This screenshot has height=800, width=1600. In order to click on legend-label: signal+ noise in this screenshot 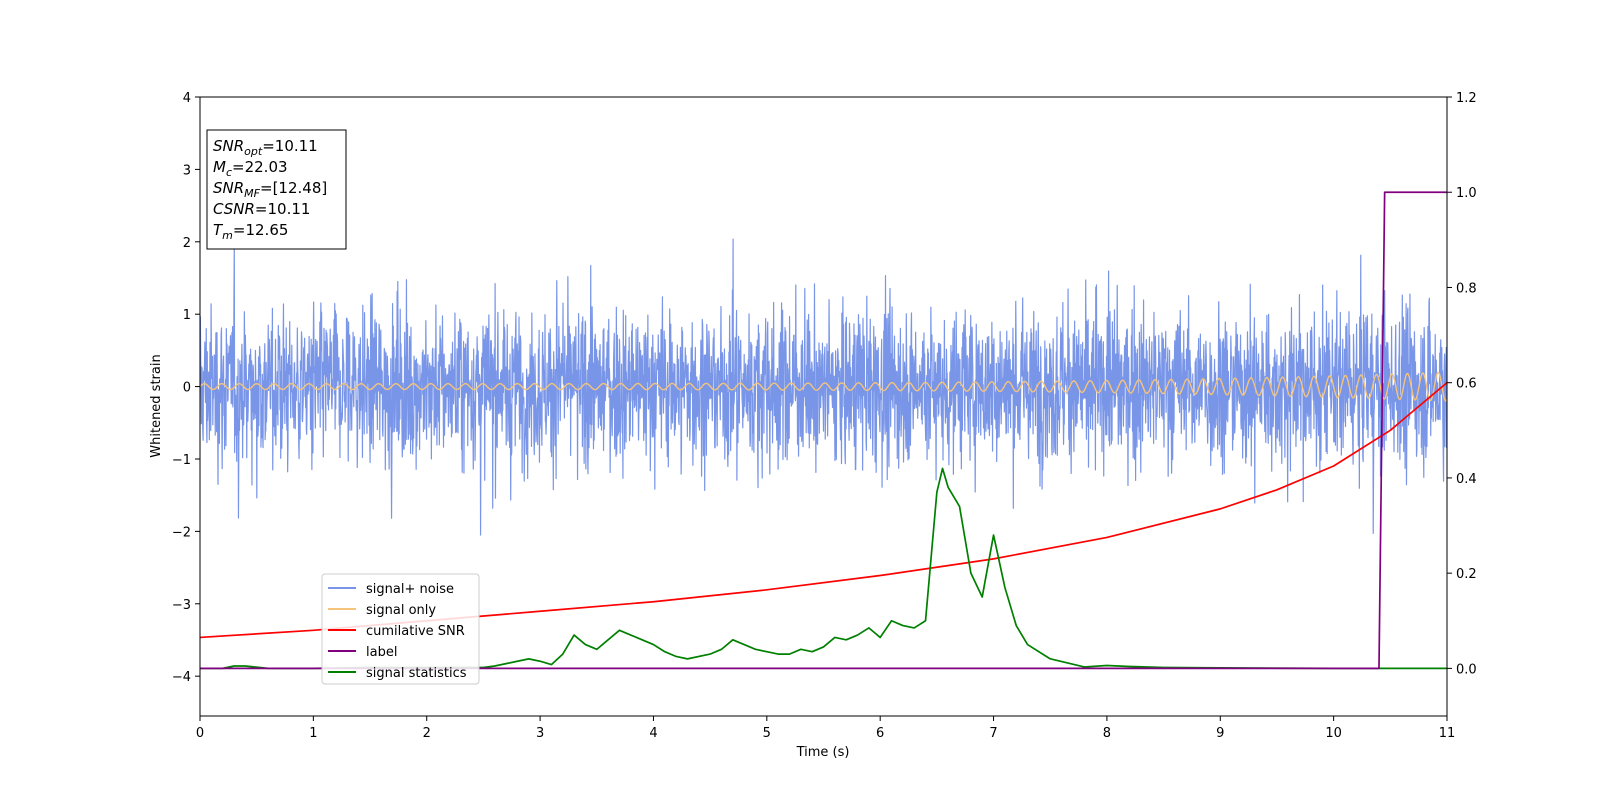, I will do `click(410, 589)`.